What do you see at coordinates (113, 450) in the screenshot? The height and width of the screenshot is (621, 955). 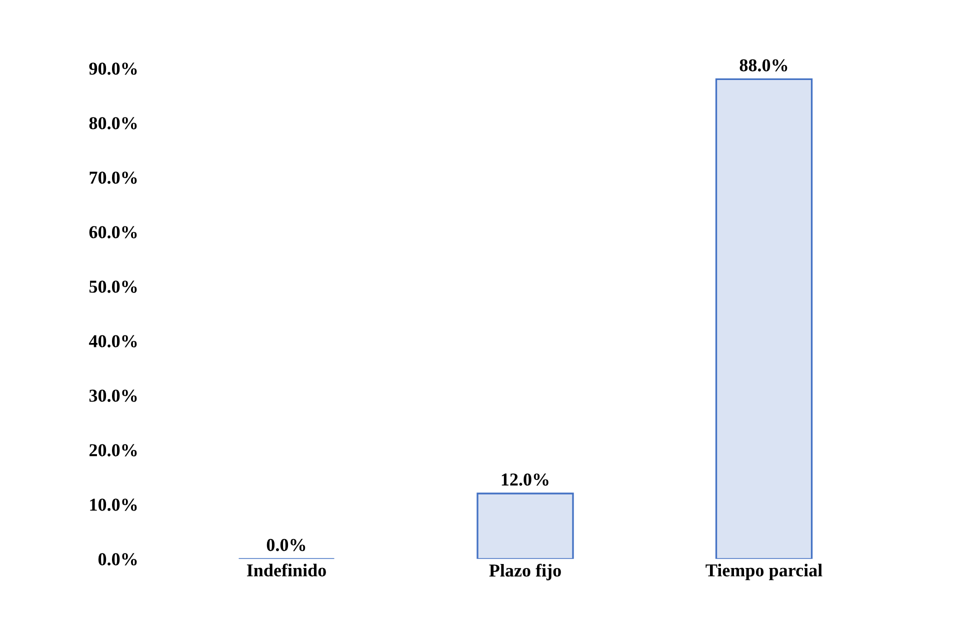 I see `y-tick-label: 20.0%` at bounding box center [113, 450].